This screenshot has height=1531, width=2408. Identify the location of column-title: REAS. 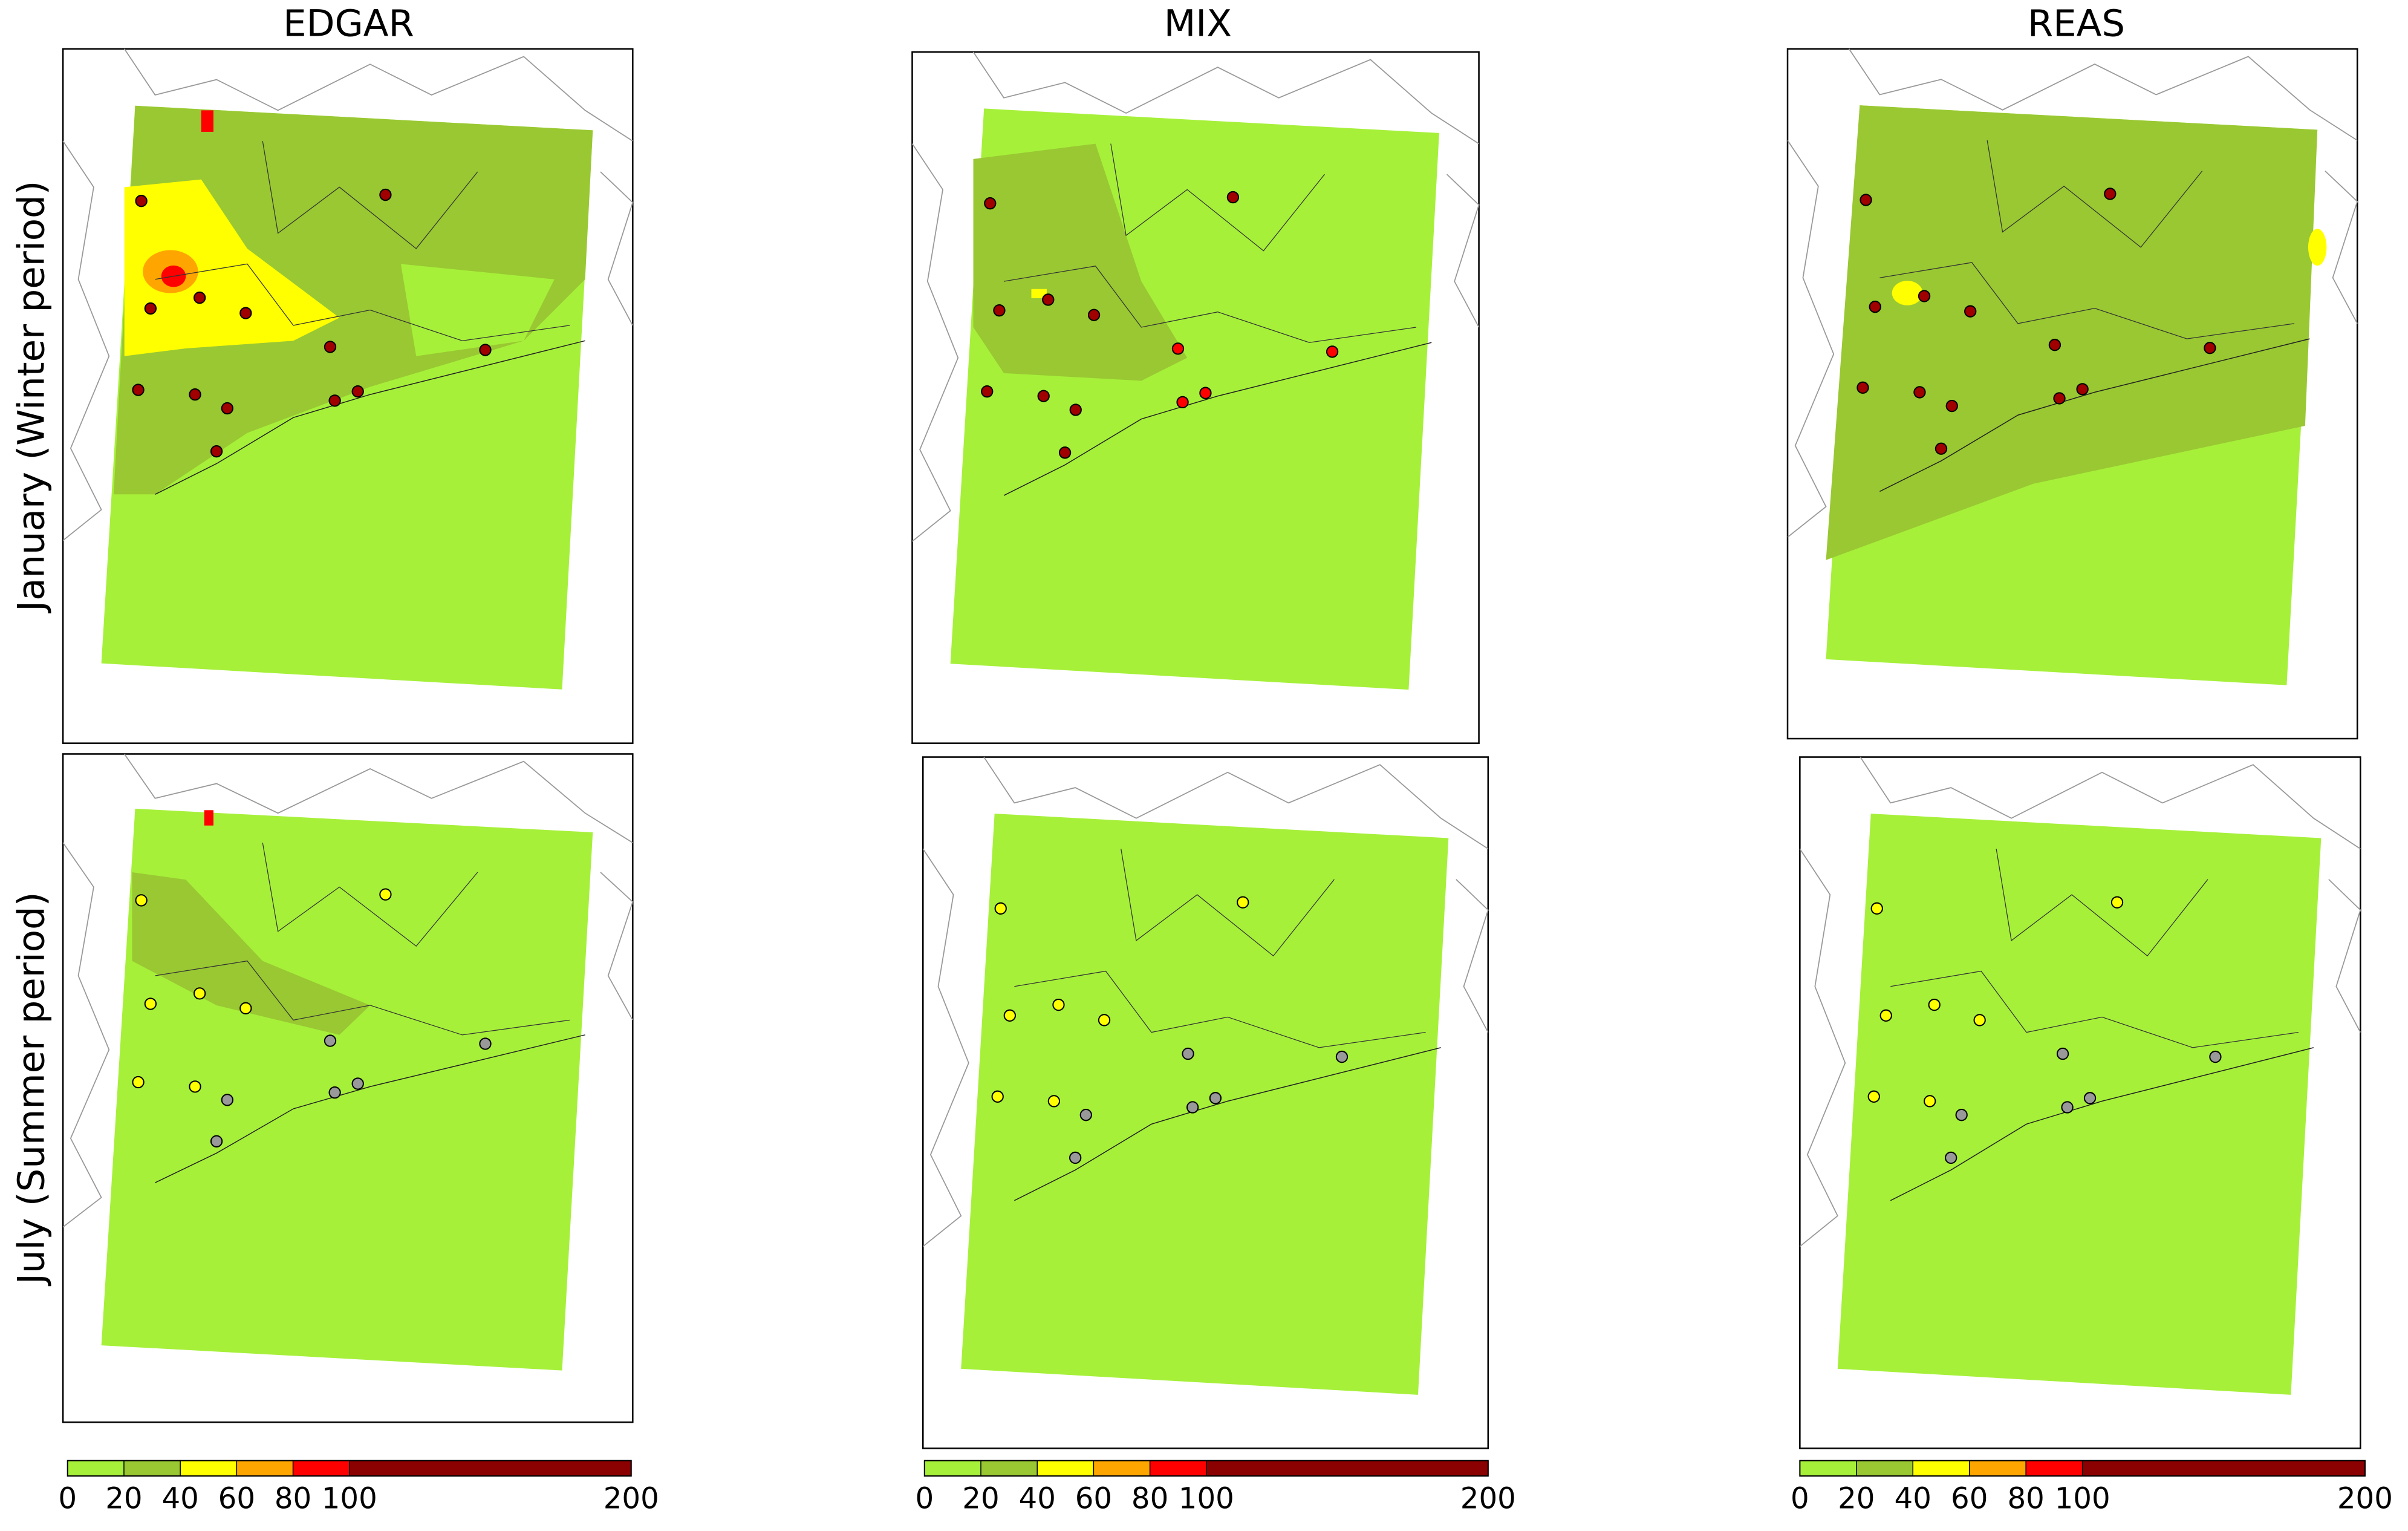
(2076, 23).